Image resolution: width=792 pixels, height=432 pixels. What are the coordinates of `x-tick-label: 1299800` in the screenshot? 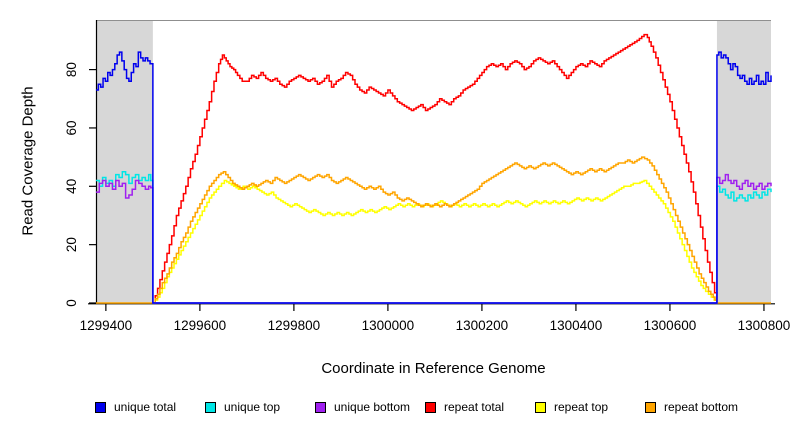 It's located at (294, 325).